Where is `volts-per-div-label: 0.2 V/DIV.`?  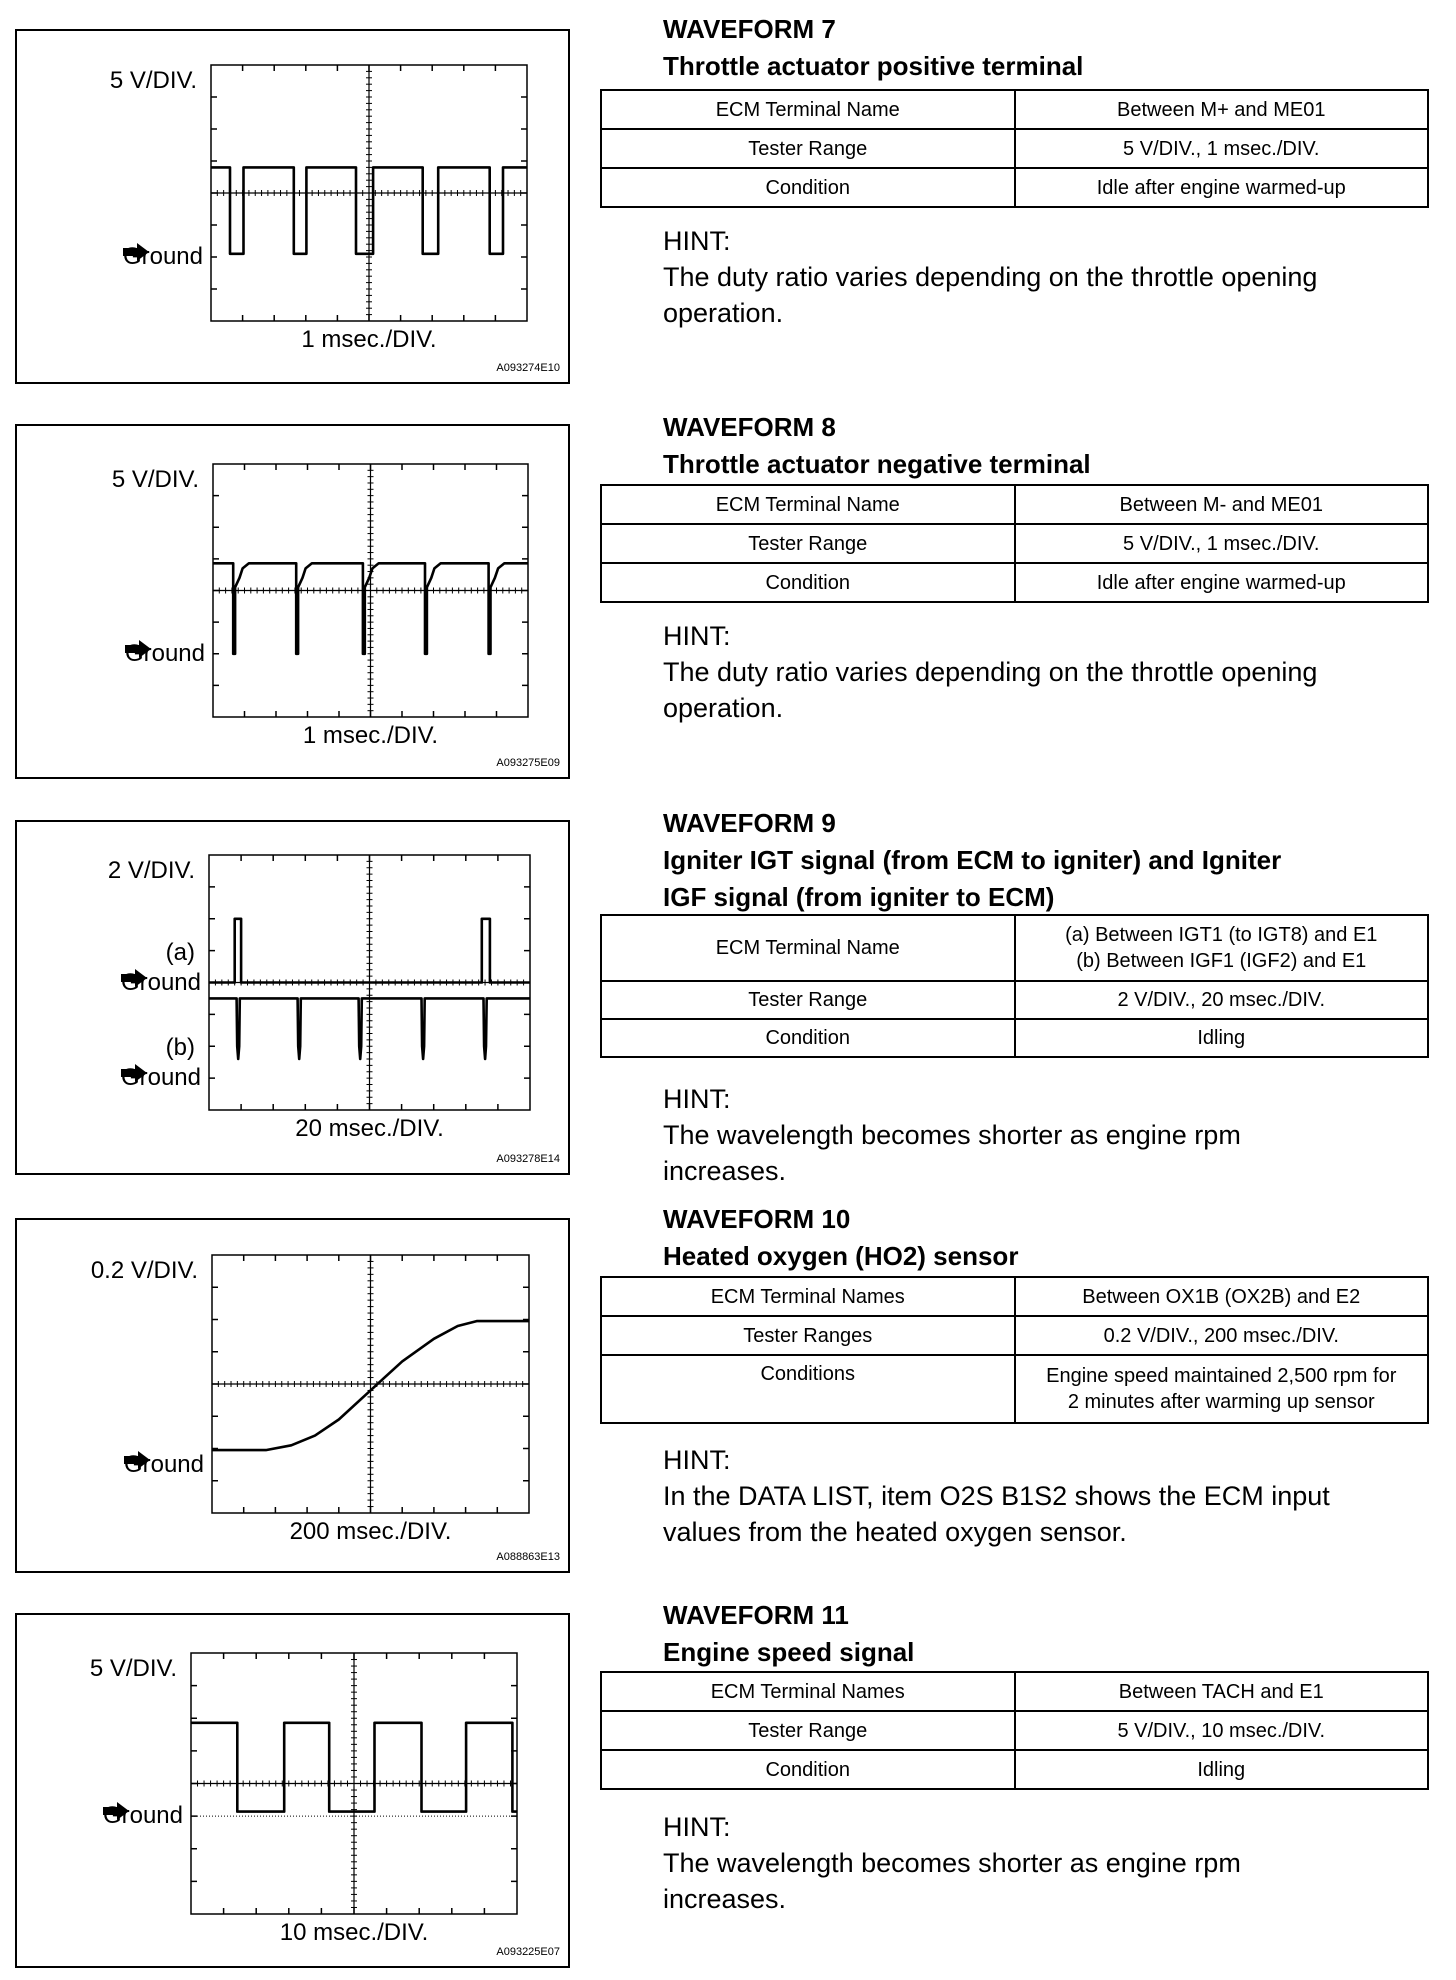
volts-per-div-label: 0.2 V/DIV. is located at coordinates (144, 1270).